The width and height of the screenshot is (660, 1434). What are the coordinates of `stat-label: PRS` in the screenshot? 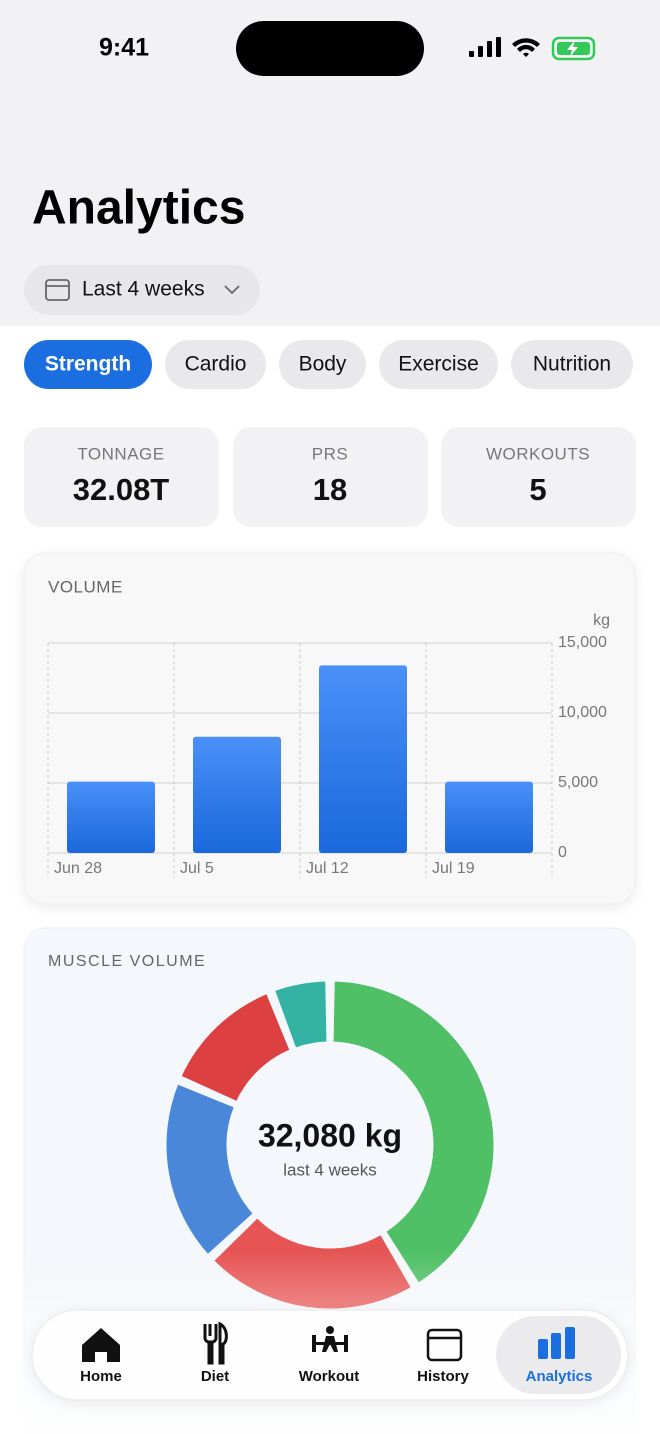 It's located at (330, 453).